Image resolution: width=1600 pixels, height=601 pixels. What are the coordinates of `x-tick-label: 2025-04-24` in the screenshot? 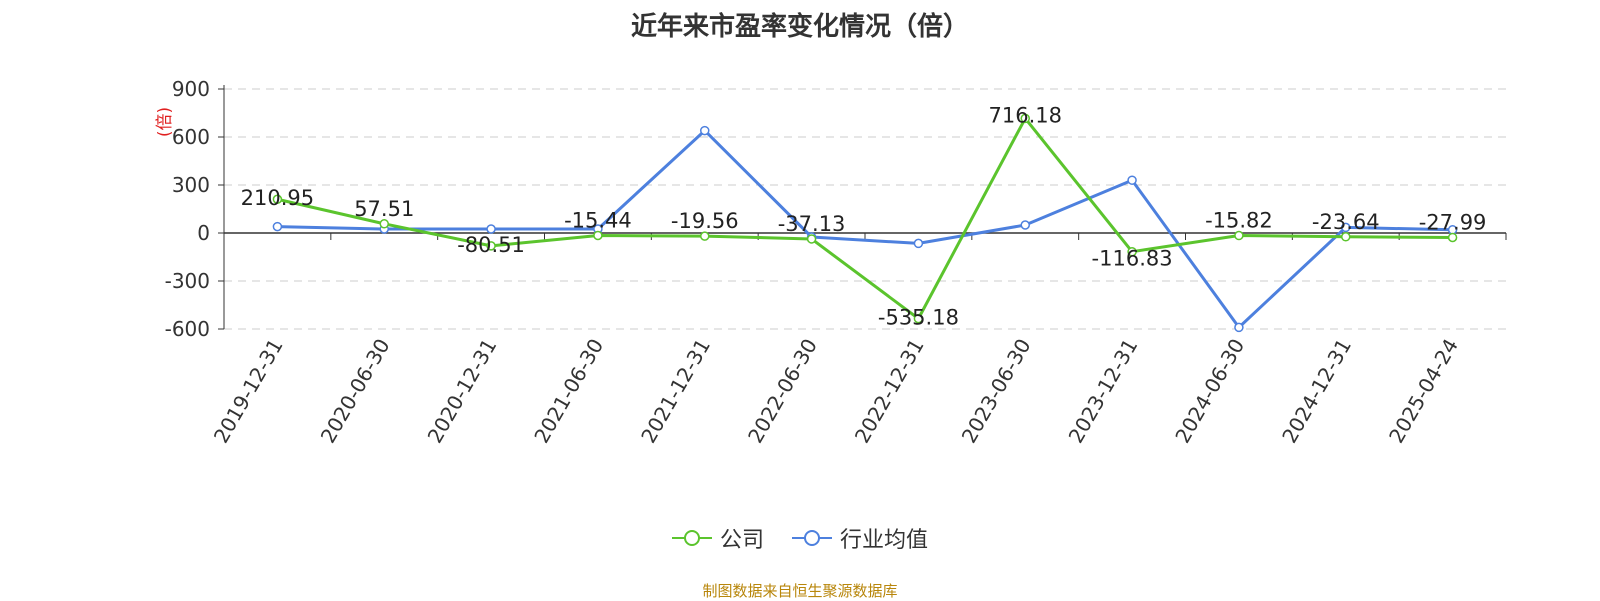 It's located at (1423, 391).